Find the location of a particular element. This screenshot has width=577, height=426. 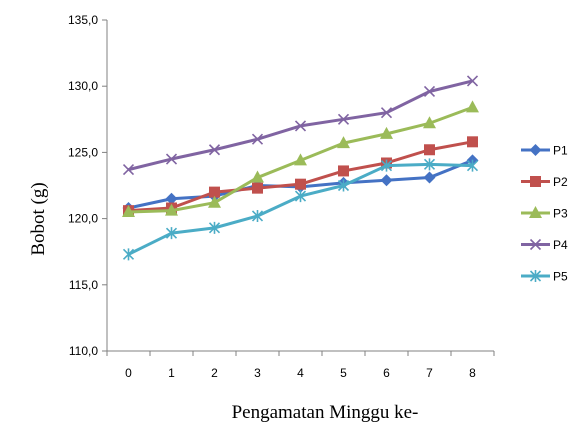

x-tick-label: 0 is located at coordinates (128, 373).